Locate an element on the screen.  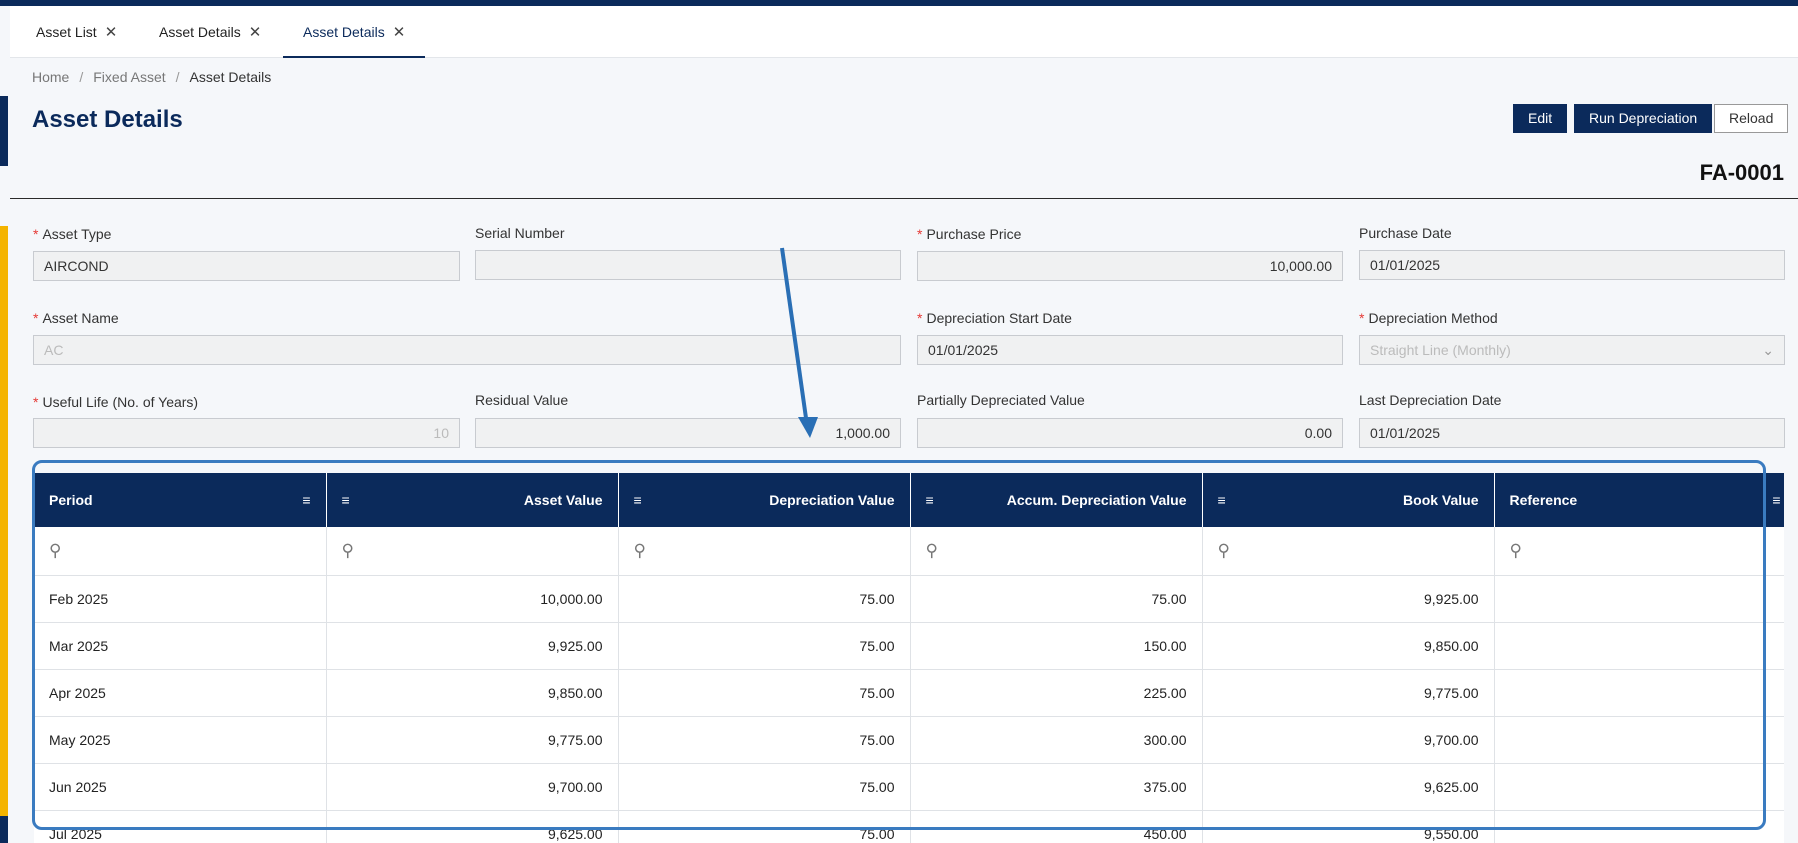
serial-number-label: Serial Number is located at coordinates (520, 233).